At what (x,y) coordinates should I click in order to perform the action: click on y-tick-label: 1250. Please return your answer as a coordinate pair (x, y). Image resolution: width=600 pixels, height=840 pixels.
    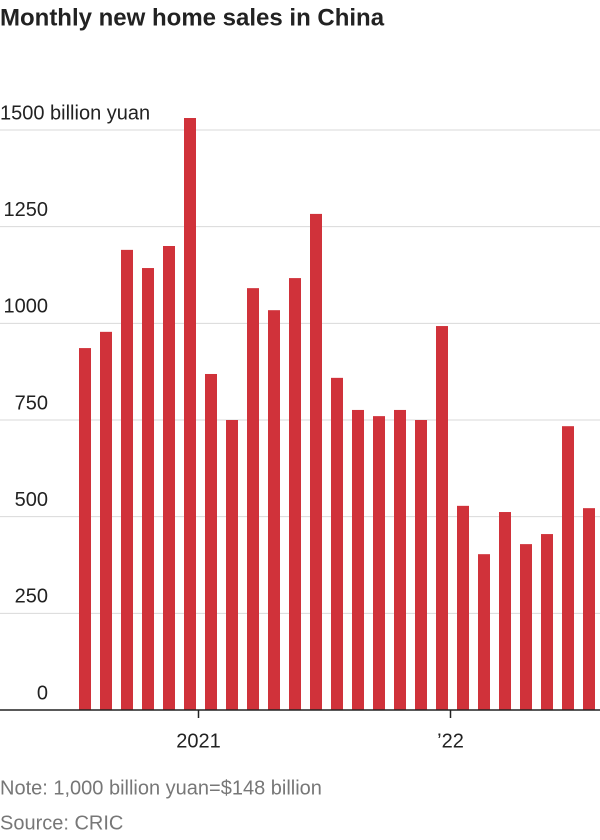
    Looking at the image, I should click on (26, 210).